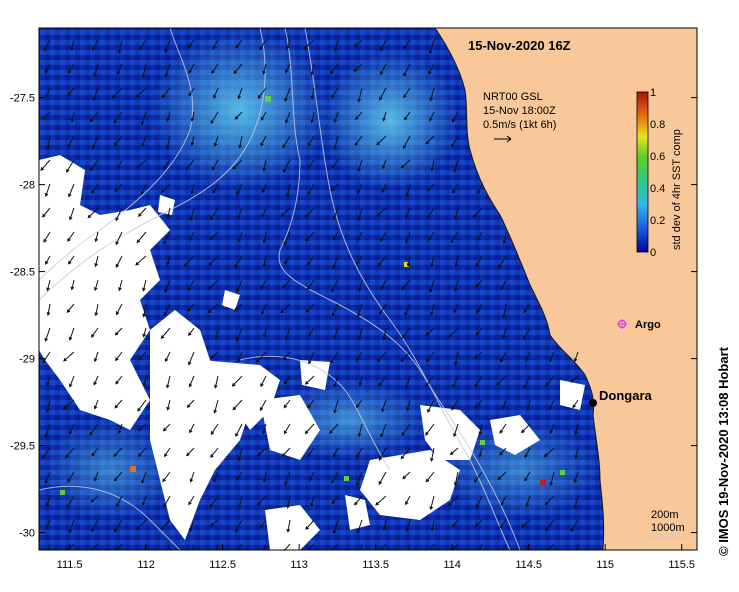 Image resolution: width=739 pixels, height=592 pixels. What do you see at coordinates (70, 565) in the screenshot?
I see `x-tick-label: 111.5` at bounding box center [70, 565].